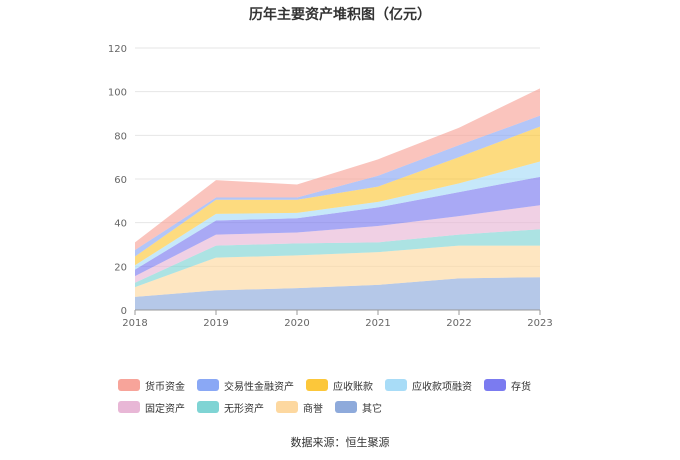  Describe the element at coordinates (458, 323) in the screenshot. I see `x-tick-label: 2022` at that location.